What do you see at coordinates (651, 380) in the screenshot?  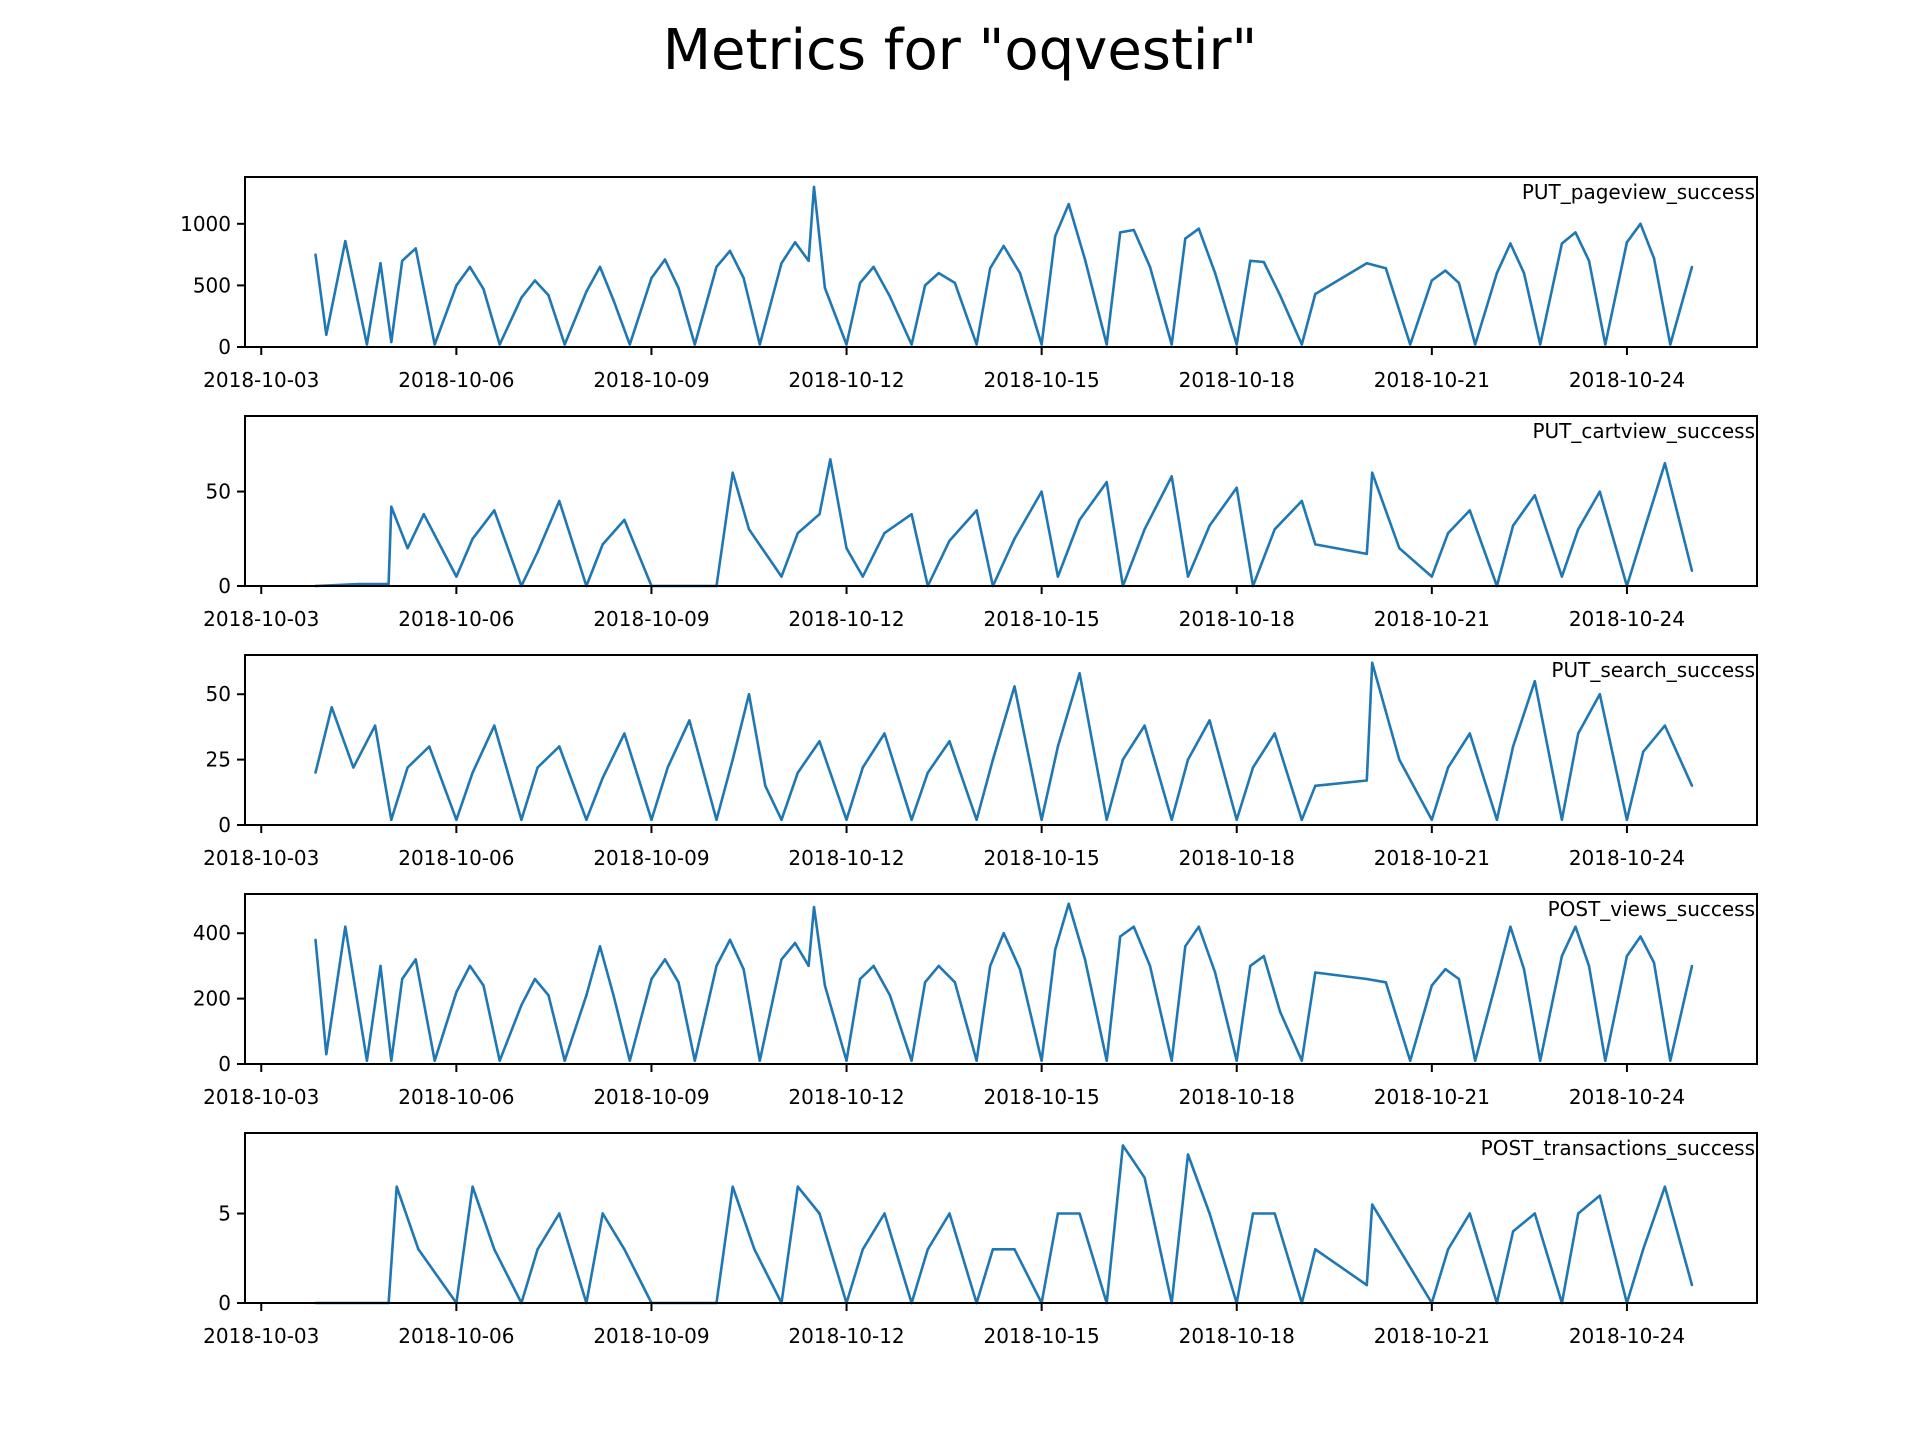 I see `x-tick-label: 2018-10-09` at bounding box center [651, 380].